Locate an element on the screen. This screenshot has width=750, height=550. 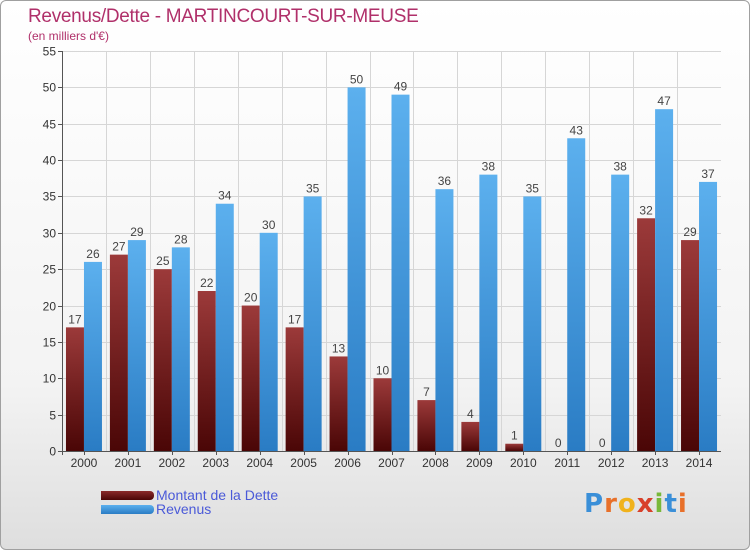
x-tick-label: 2011 is located at coordinates (567, 463).